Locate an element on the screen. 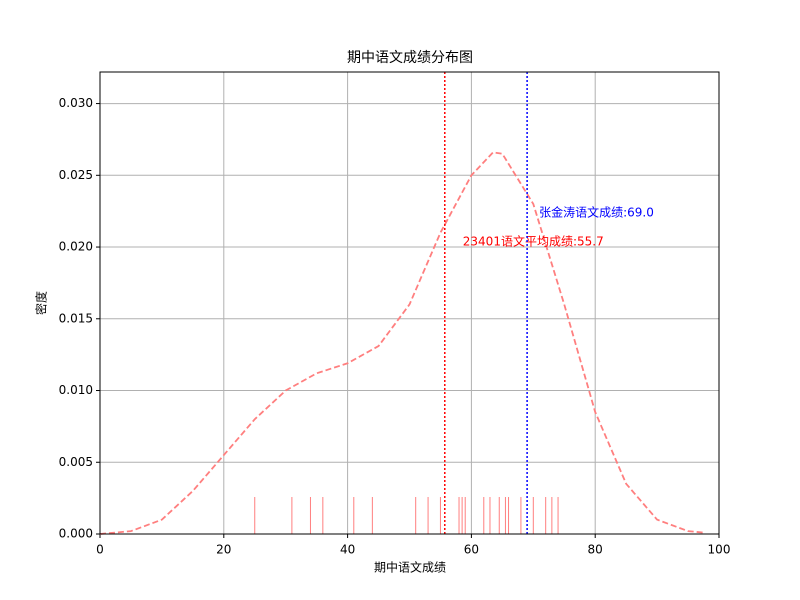 This screenshot has height=600, width=800. y-tick-label: 0.025 is located at coordinates (76, 175).